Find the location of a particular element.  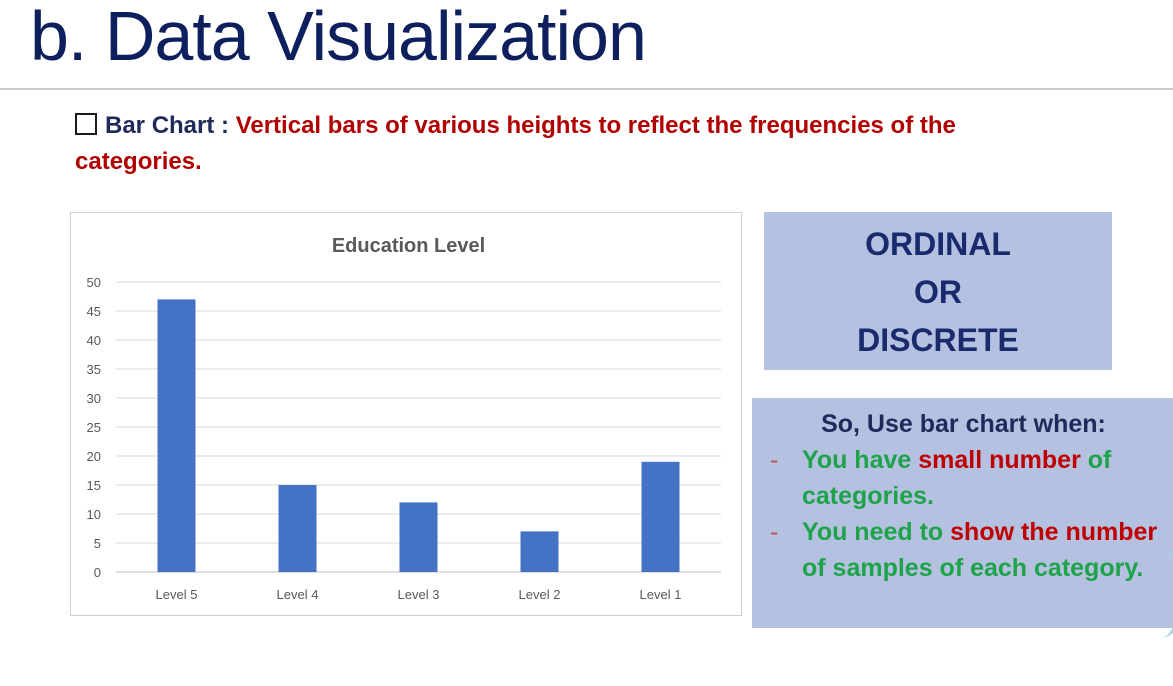

x-tick-label: Level 4 is located at coordinates (298, 594).